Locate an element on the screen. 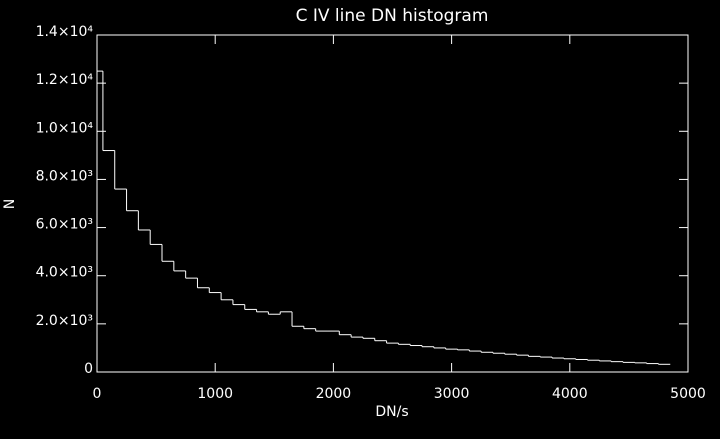 The height and width of the screenshot is (439, 720). y-tick-label: 6.0×10³ is located at coordinates (64, 225).